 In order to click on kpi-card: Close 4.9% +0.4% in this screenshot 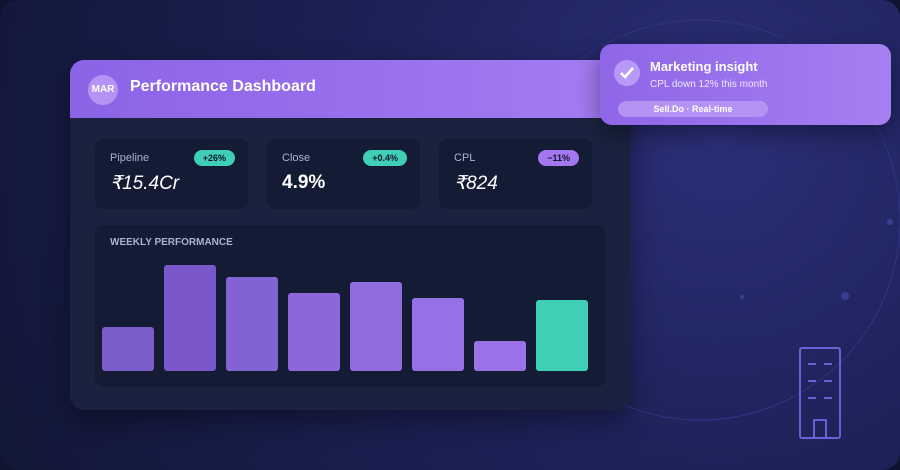, I will do `click(343, 174)`.